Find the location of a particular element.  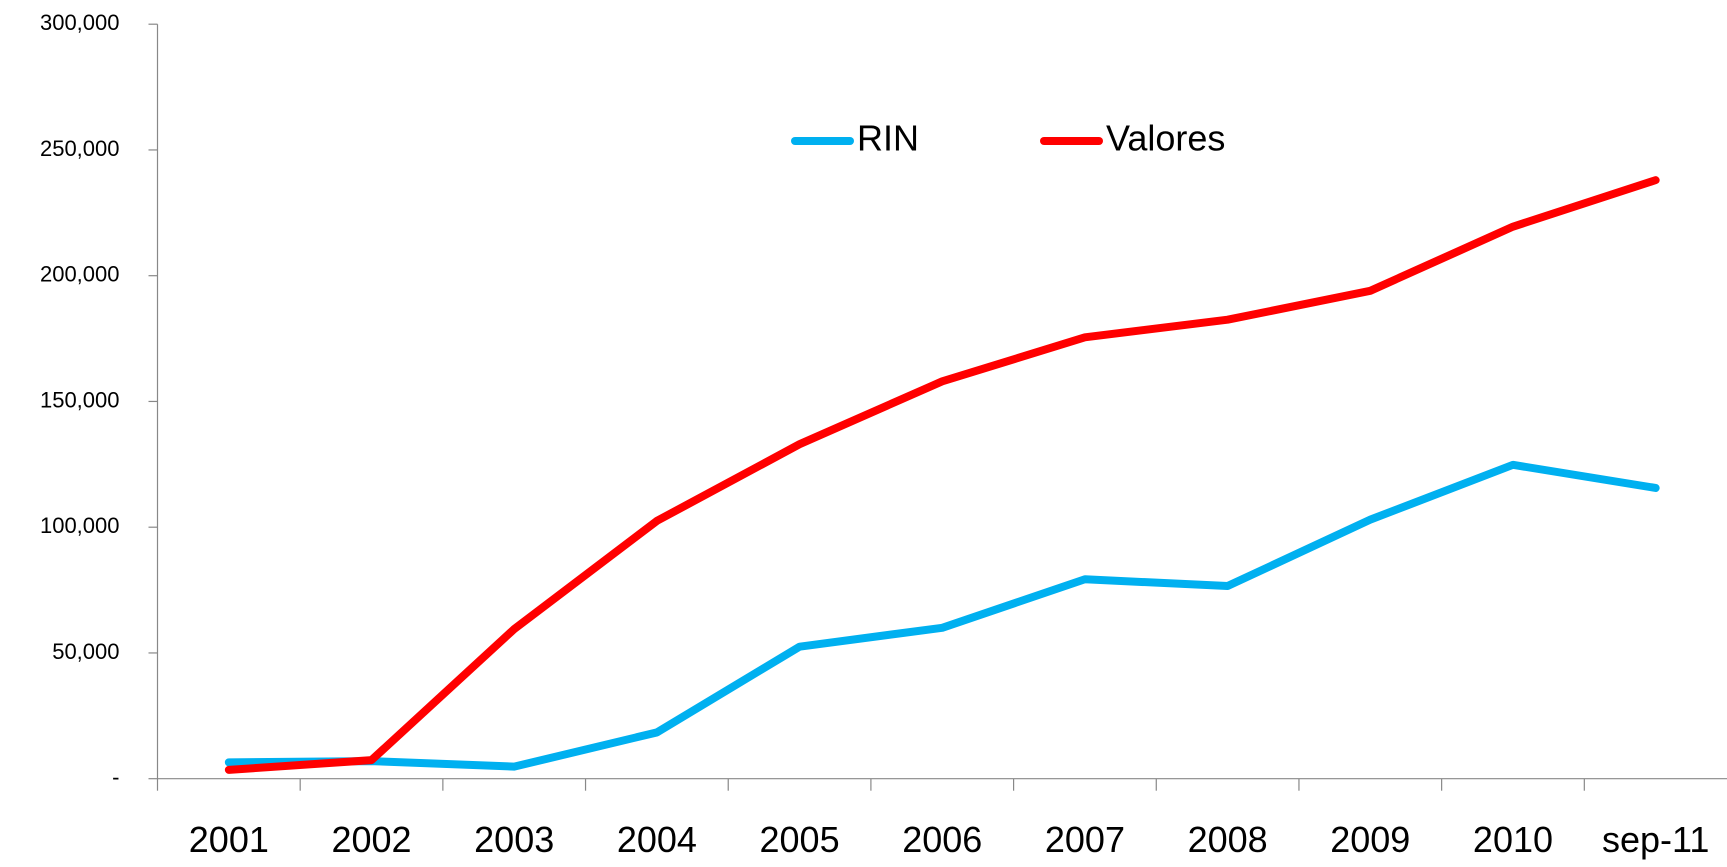

legend-label: RIN is located at coordinates (888, 138).